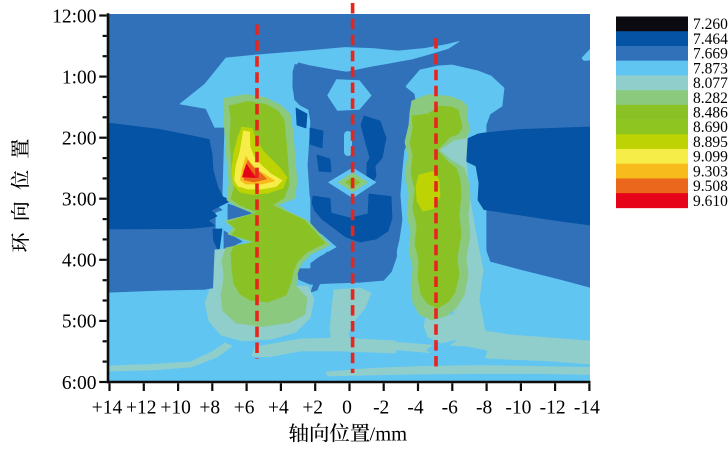 The width and height of the screenshot is (728, 460). Describe the element at coordinates (710, 157) in the screenshot. I see `svg-text: 9.099` at that location.